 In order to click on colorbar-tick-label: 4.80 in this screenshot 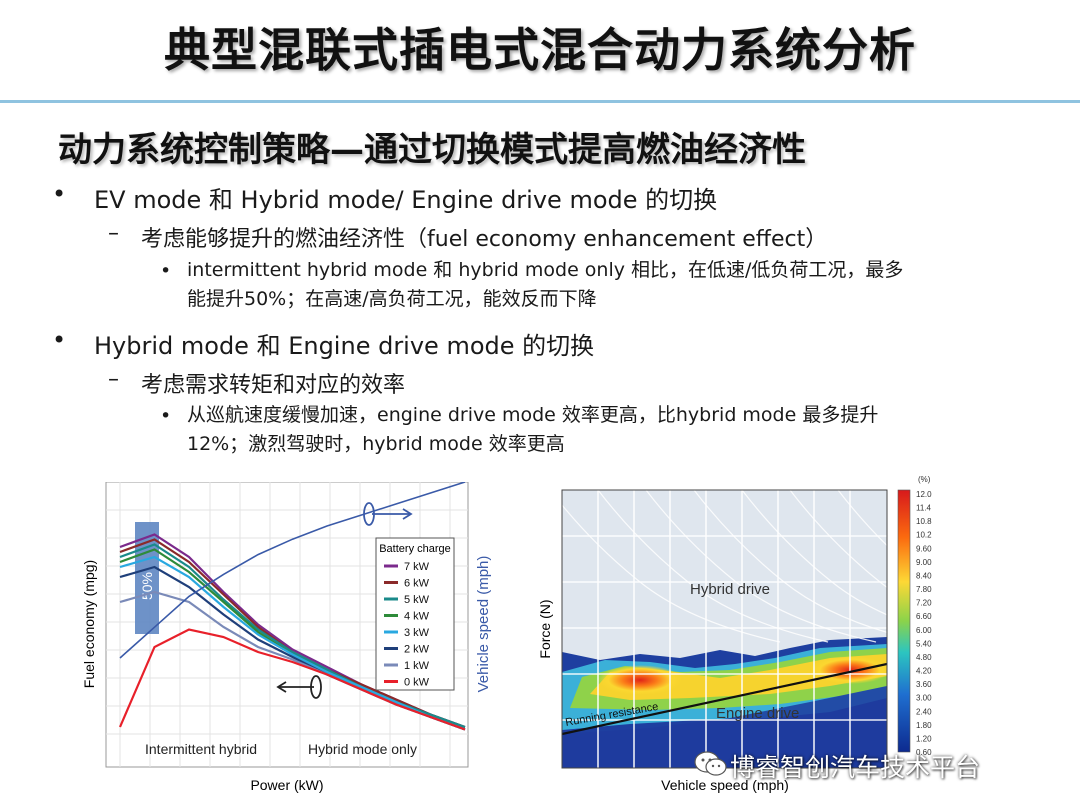, I will do `click(924, 657)`.